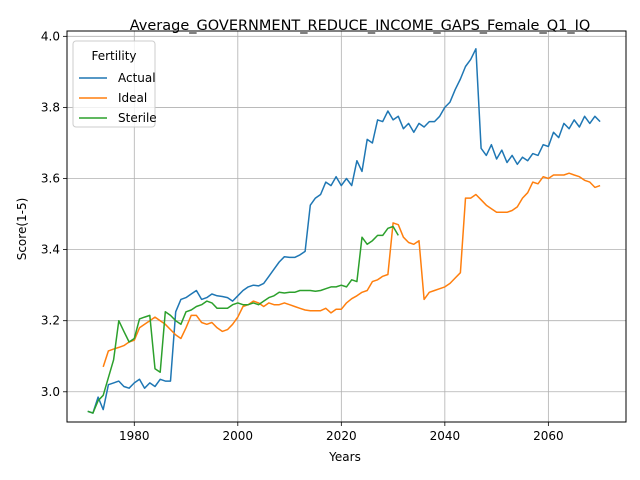  I want to click on y-tick-label: 3.6, so click(50, 179).